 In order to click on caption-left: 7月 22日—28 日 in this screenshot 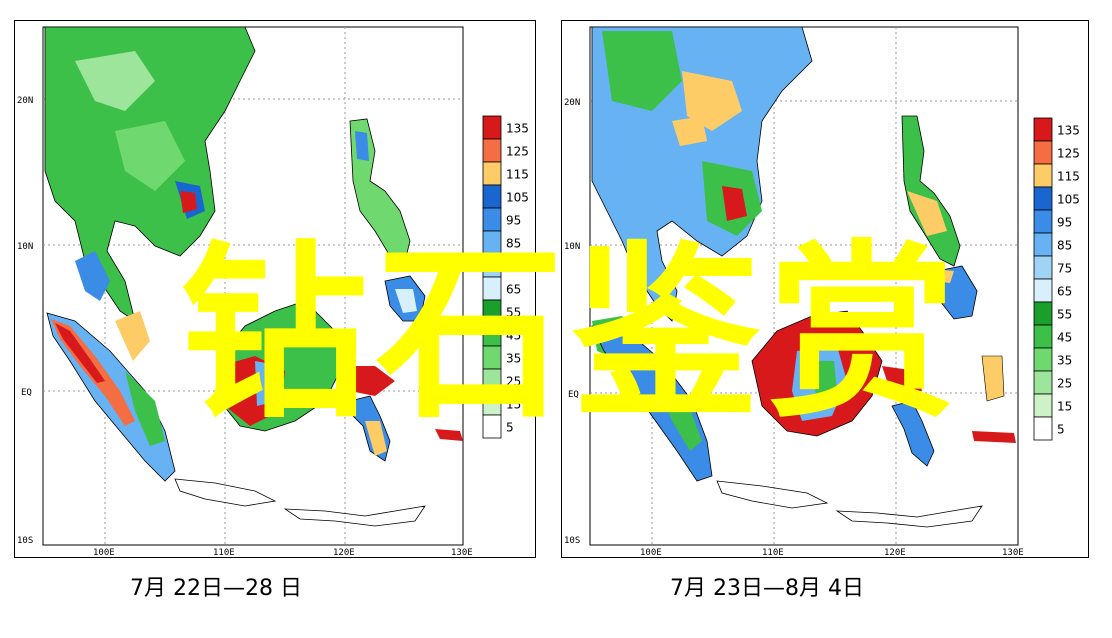, I will do `click(216, 588)`.